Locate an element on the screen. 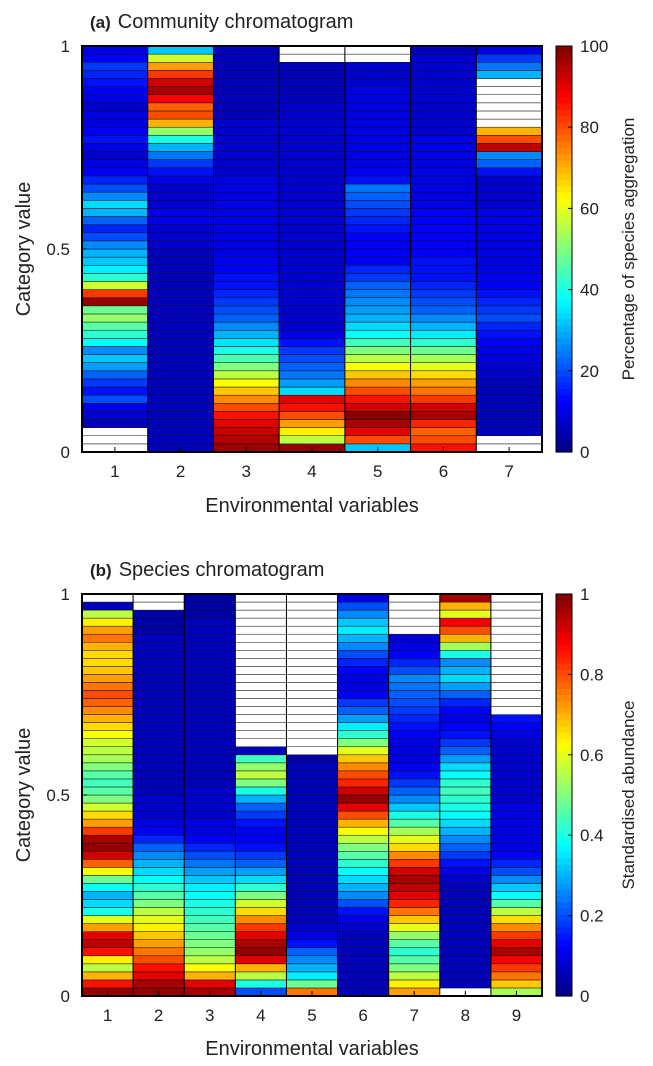  y-tick-label: 1 is located at coordinates (65, 594).